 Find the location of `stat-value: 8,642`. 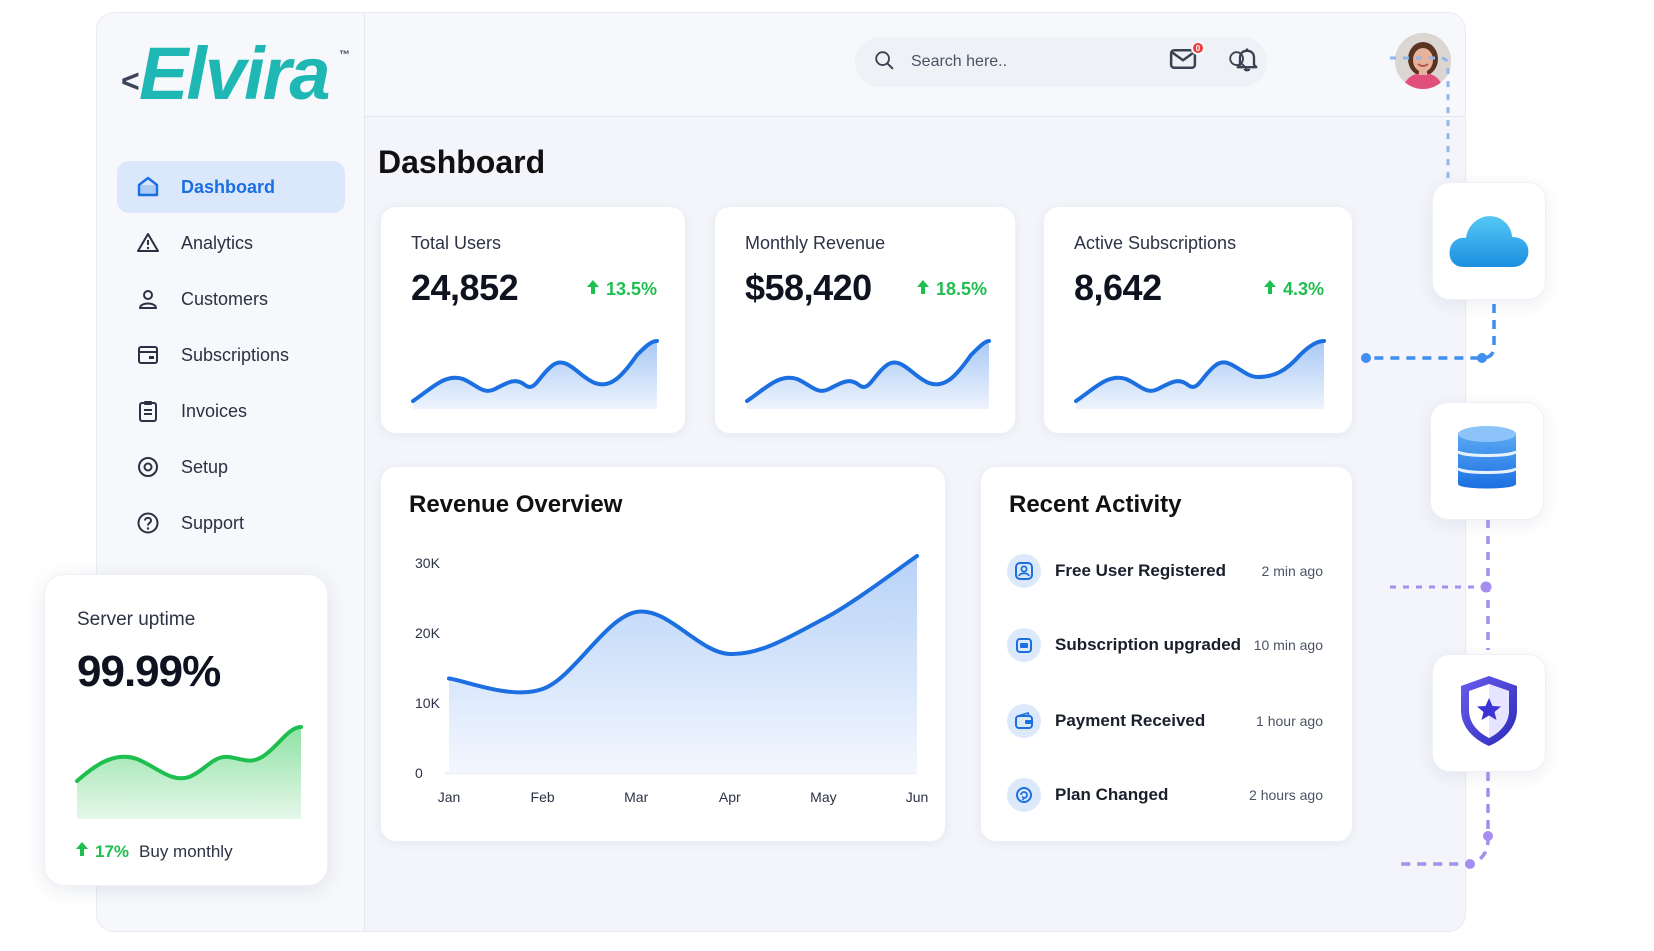

stat-value: 8,642 is located at coordinates (1118, 287).